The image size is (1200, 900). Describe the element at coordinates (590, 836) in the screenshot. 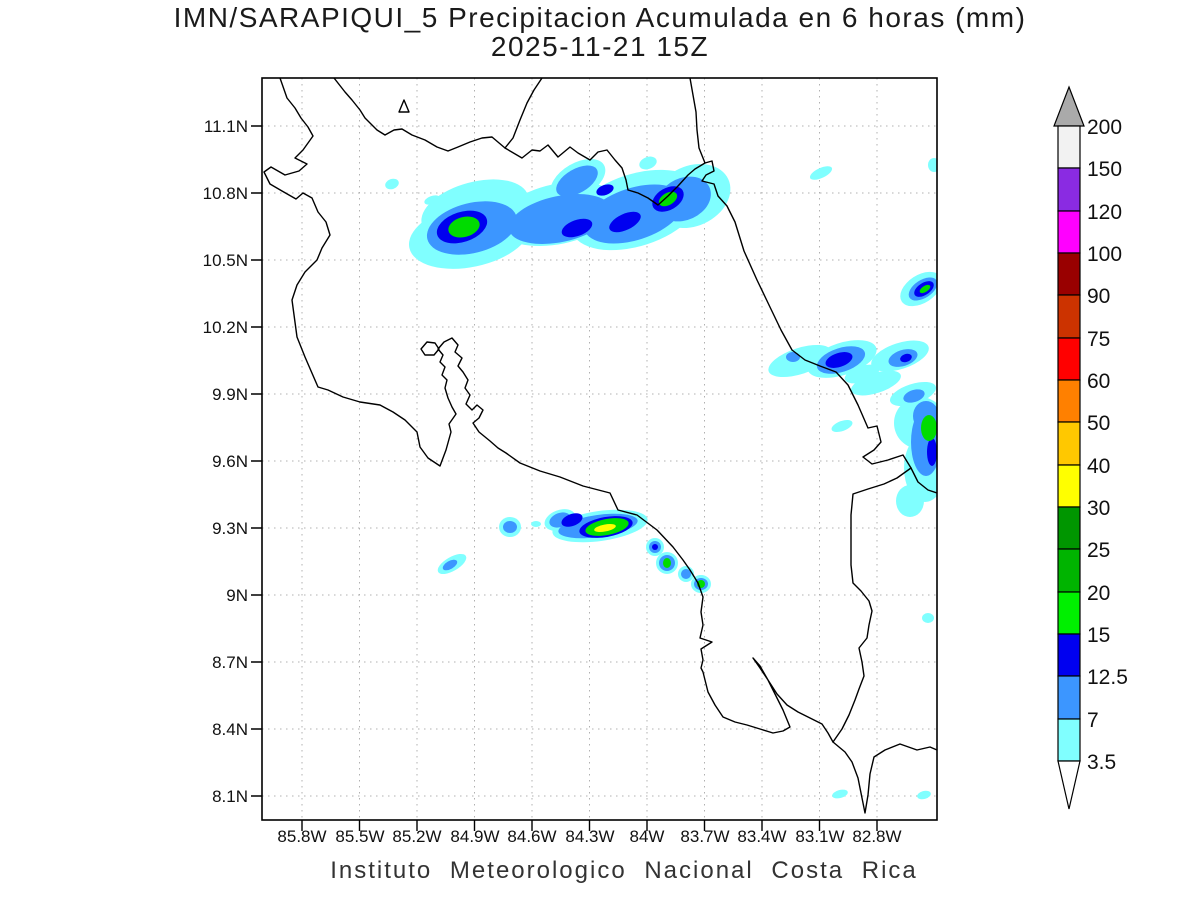

I see `lon-tick-label: 84.3W` at that location.